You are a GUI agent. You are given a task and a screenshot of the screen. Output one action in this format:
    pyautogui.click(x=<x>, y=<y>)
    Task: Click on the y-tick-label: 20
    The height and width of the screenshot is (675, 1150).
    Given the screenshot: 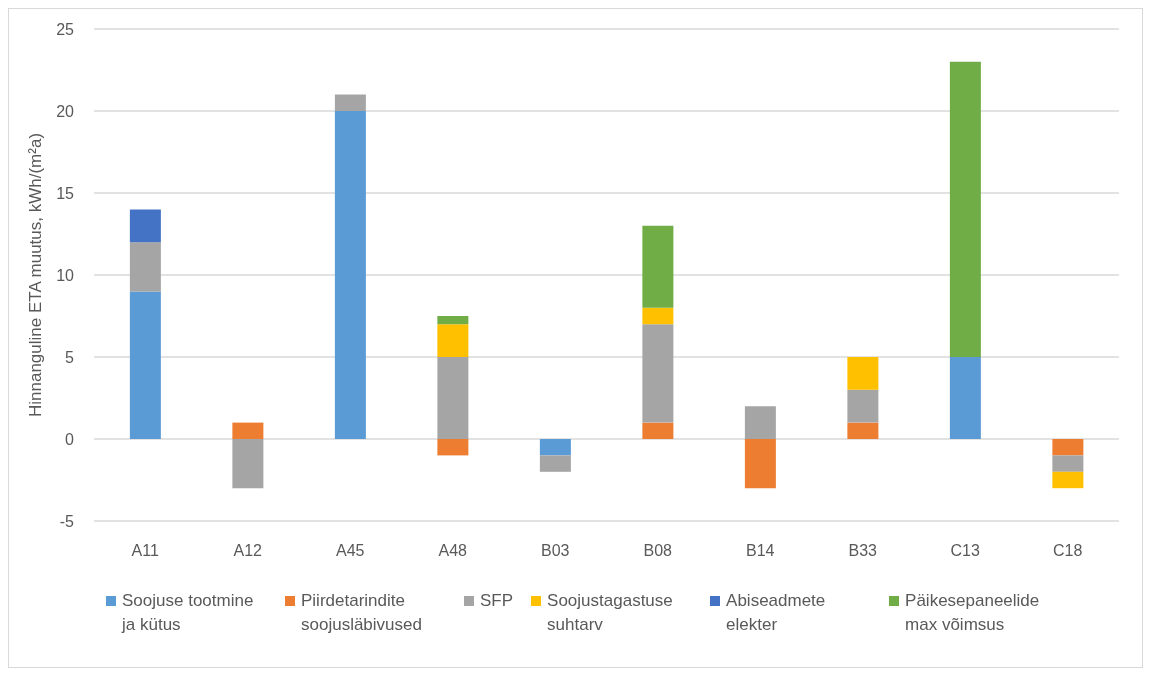 What is the action you would take?
    pyautogui.click(x=65, y=111)
    